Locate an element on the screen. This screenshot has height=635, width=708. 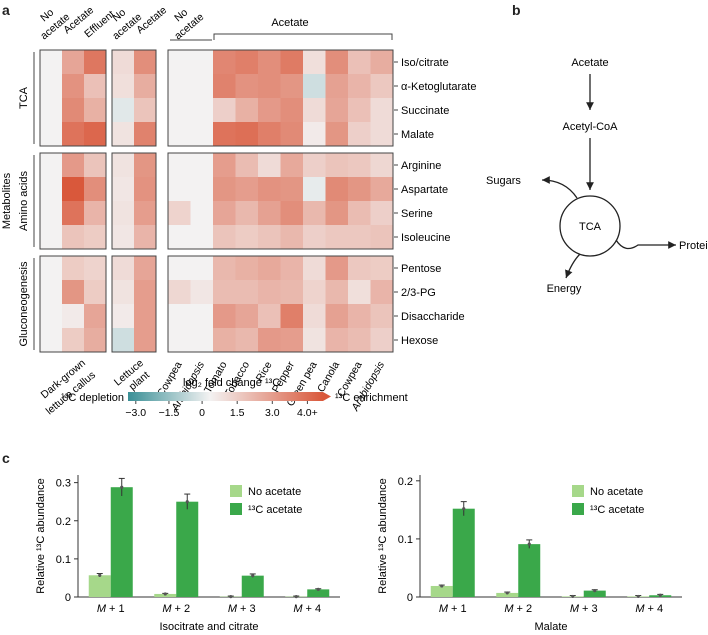
acetate-bracket is located at coordinates (303, 36).